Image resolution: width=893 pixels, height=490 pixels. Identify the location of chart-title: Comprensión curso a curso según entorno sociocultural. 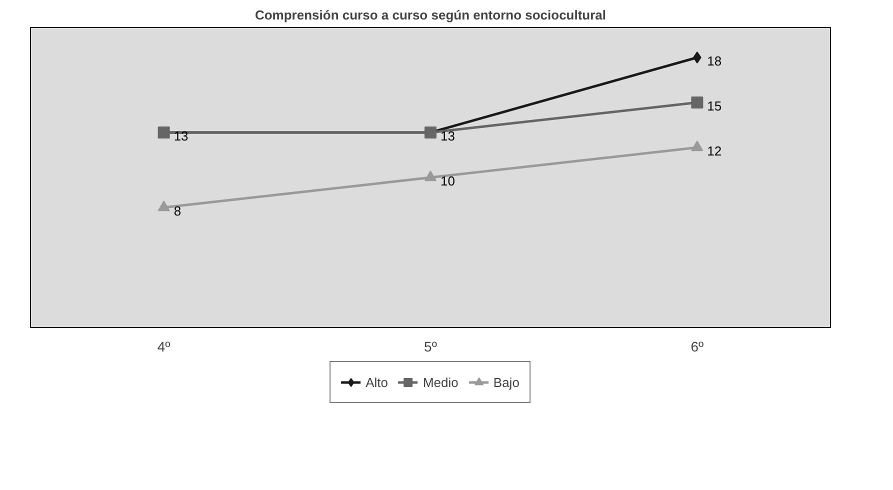
(430, 15).